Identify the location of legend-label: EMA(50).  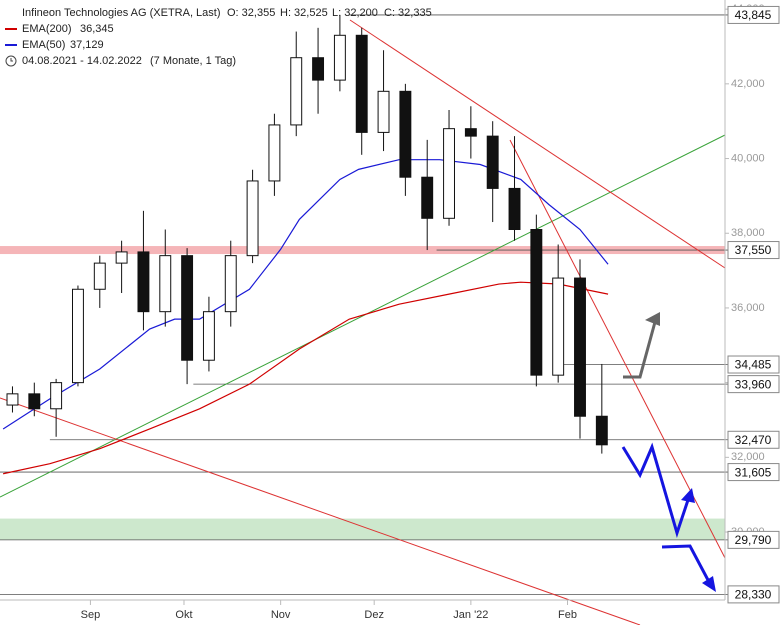
(43, 45).